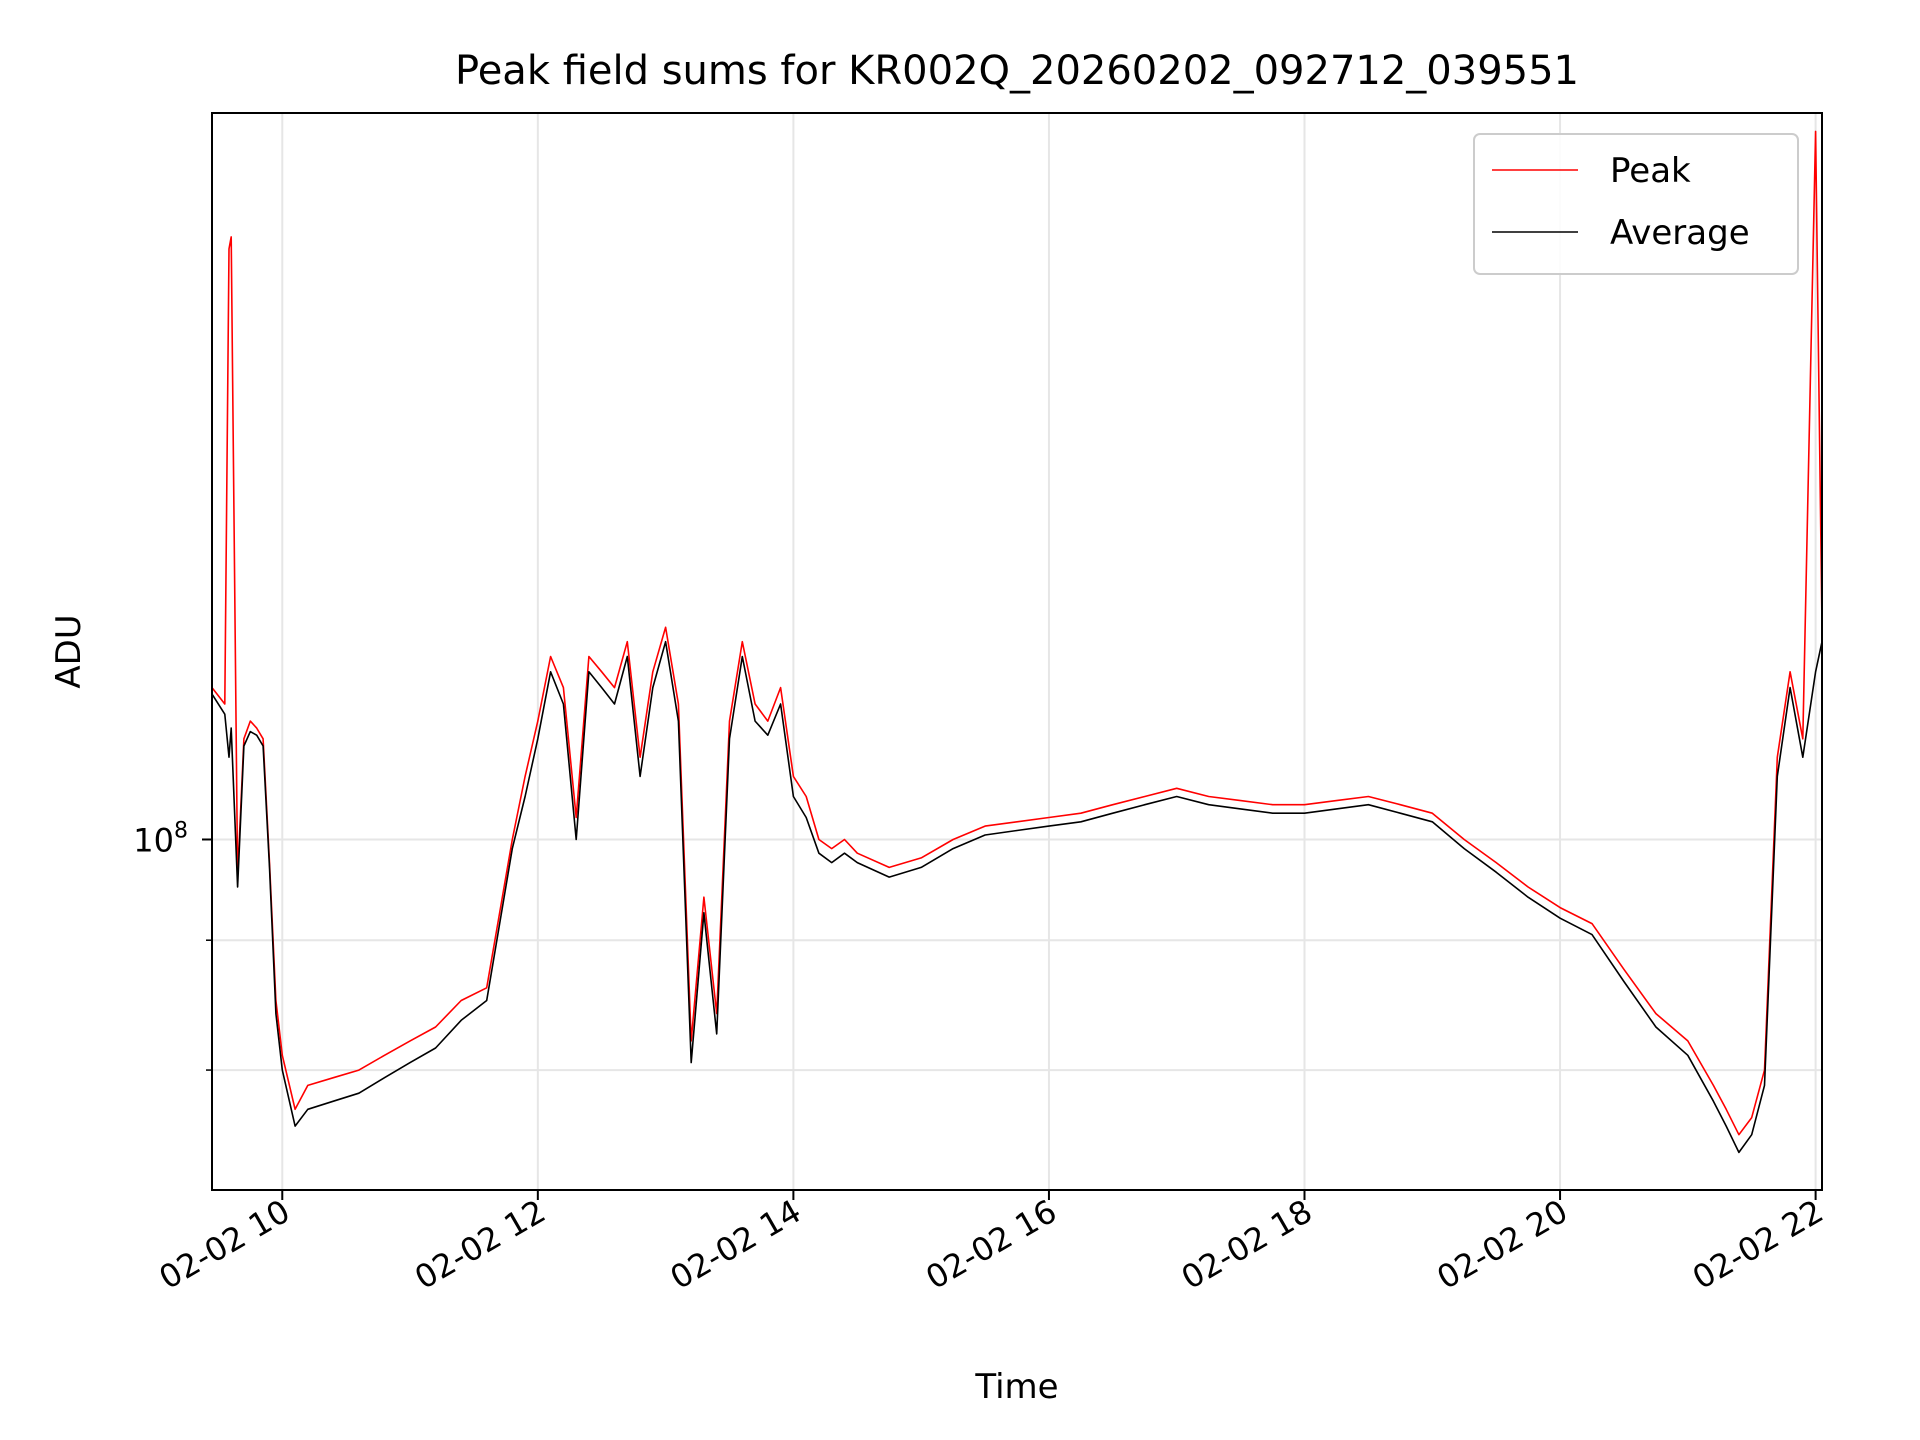 This screenshot has width=1920, height=1440. I want to click on x-axis-label: Time, so click(1016, 1387).